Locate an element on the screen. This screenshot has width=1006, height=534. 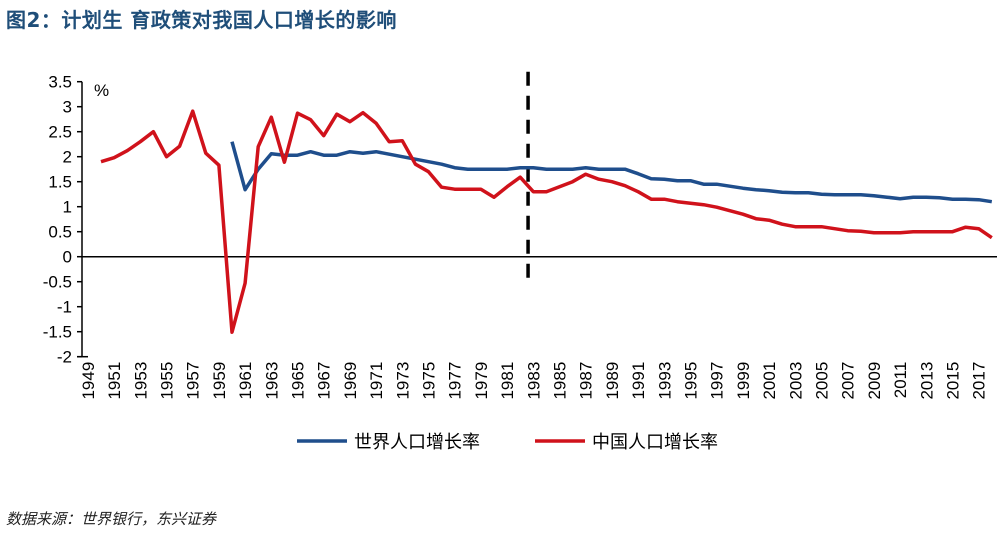
y-axis-unit: % is located at coordinates (101, 90).